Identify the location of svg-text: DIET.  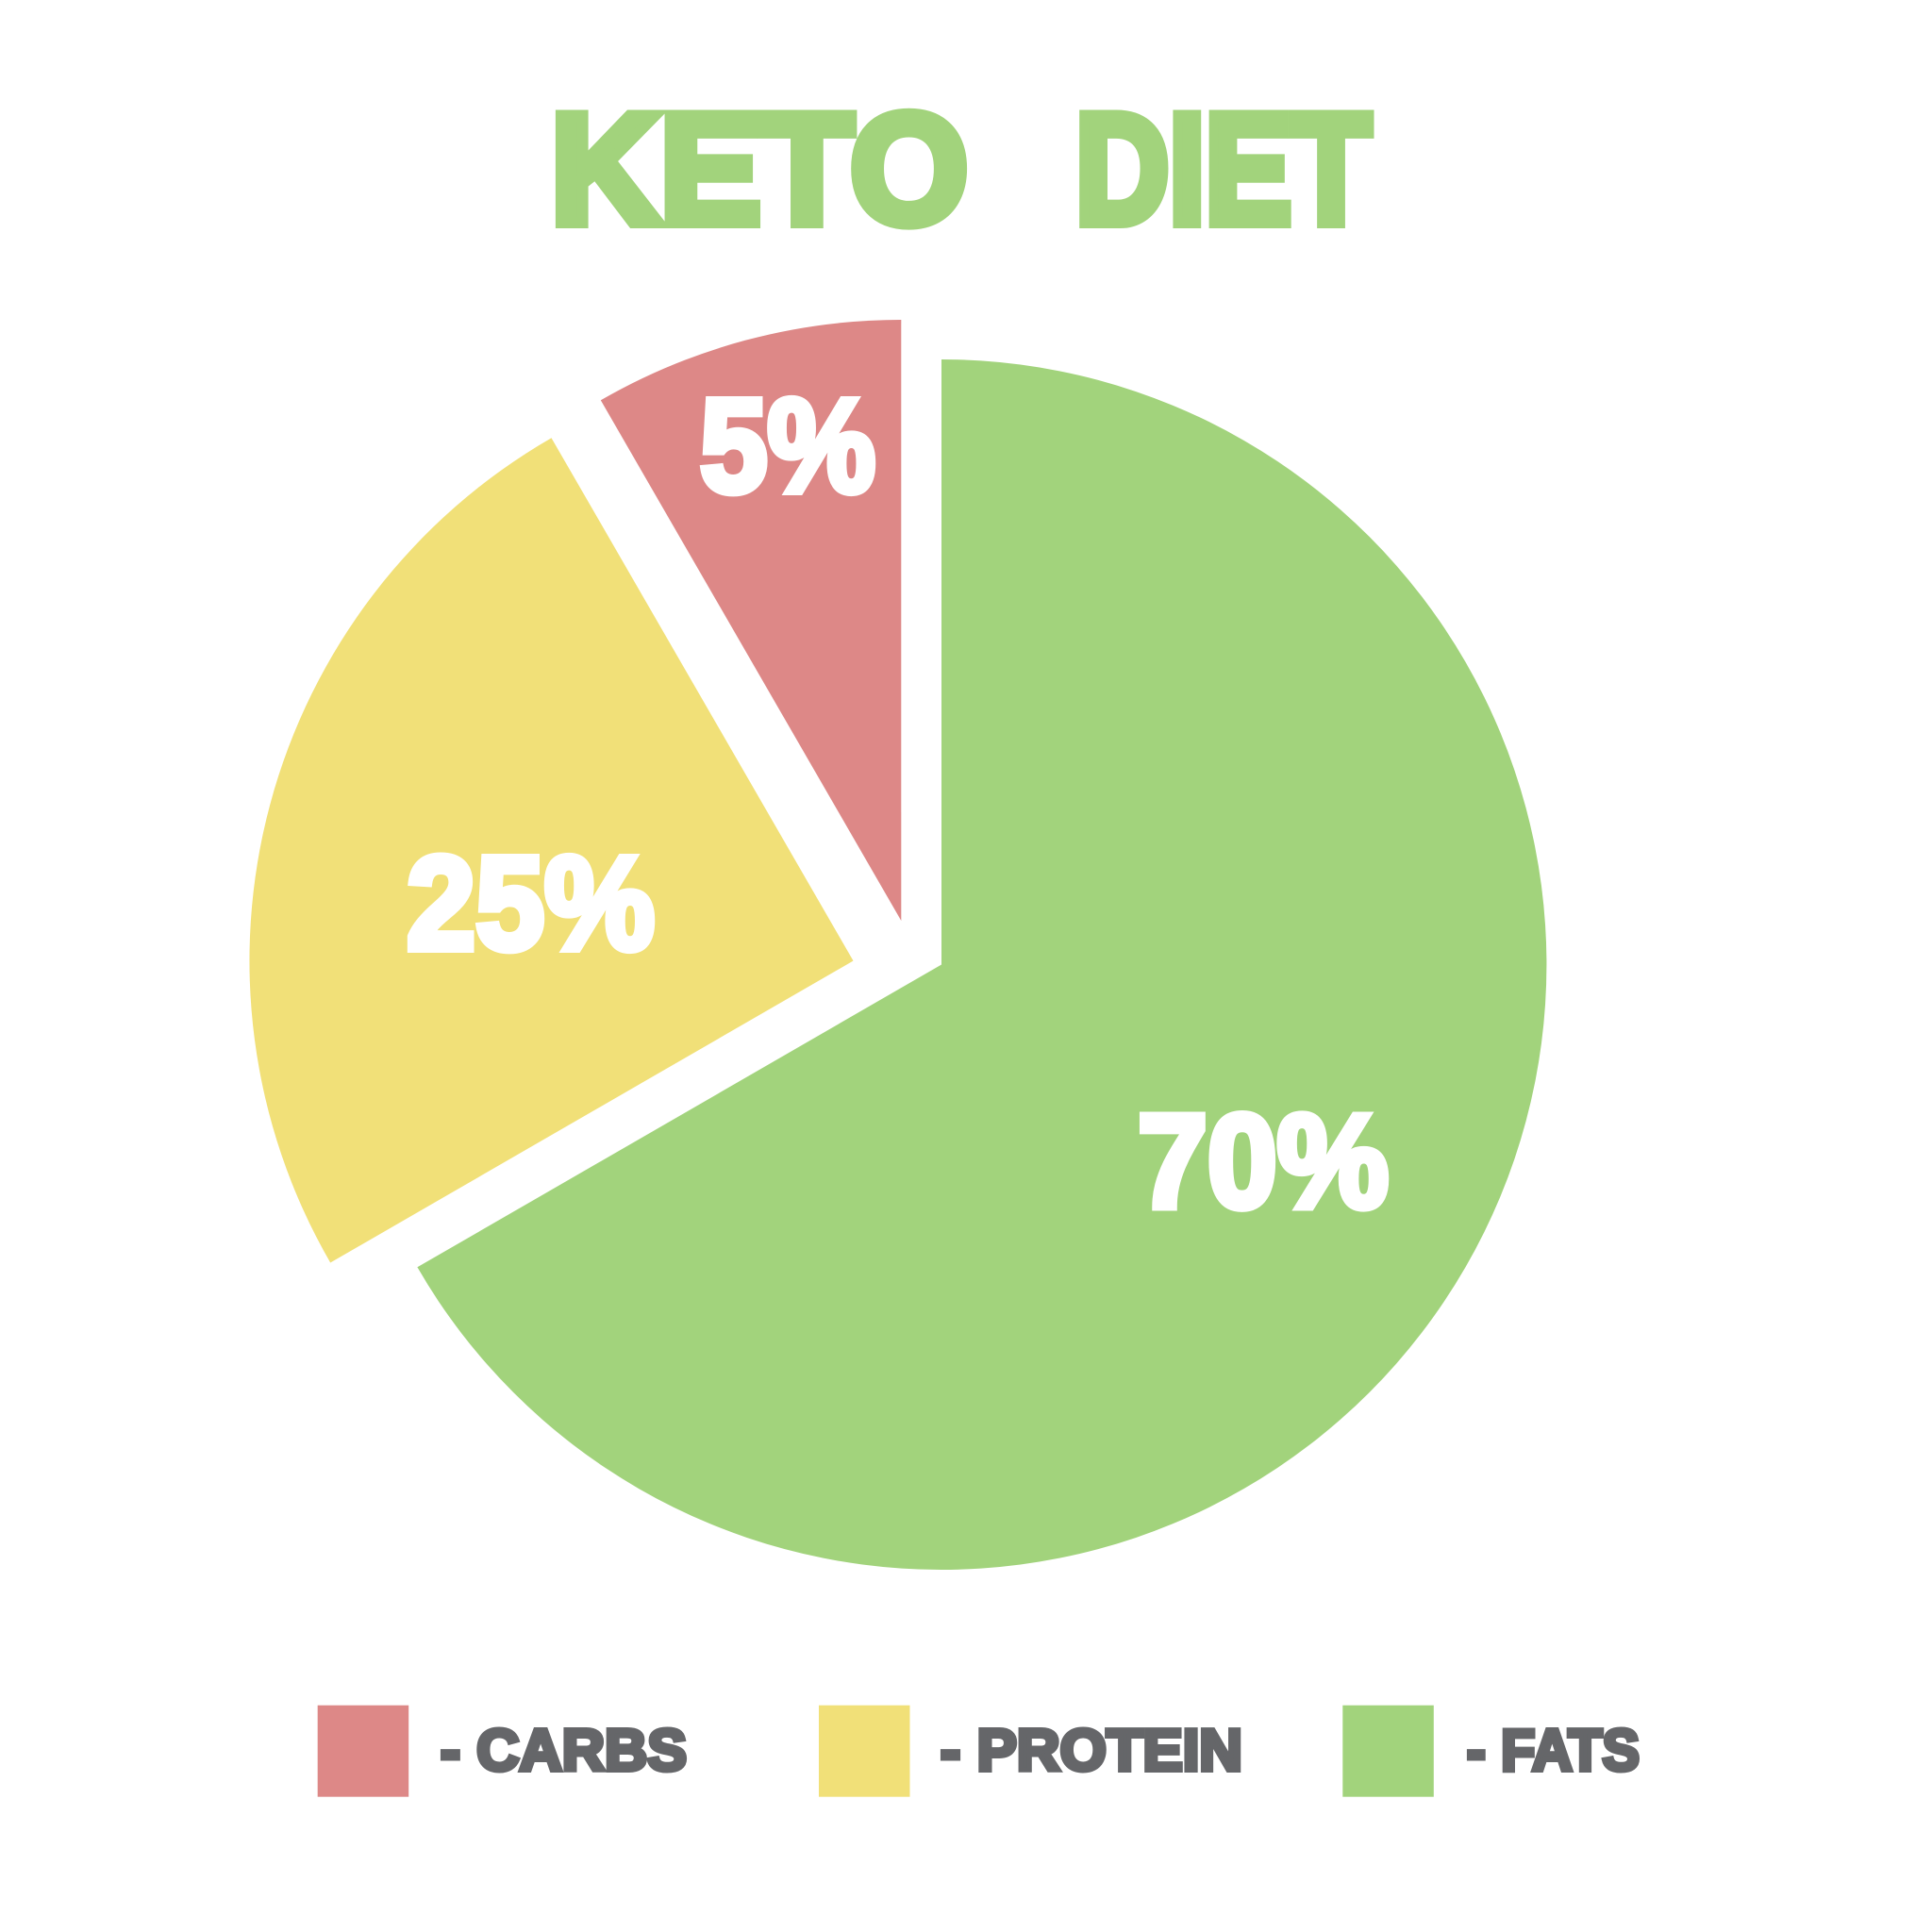
(1223, 169).